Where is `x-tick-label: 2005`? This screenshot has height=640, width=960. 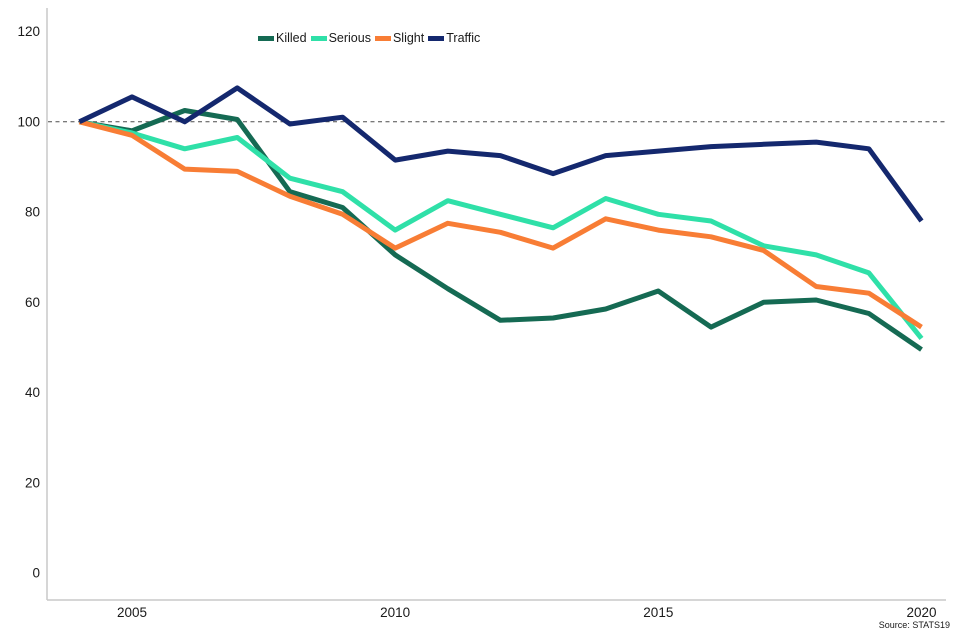
x-tick-label: 2005 is located at coordinates (132, 612).